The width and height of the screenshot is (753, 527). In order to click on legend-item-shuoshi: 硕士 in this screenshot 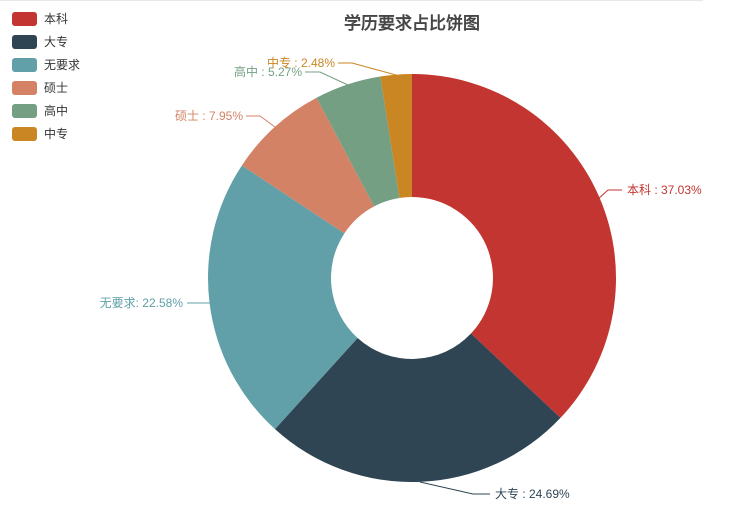, I will do `click(46, 88)`.